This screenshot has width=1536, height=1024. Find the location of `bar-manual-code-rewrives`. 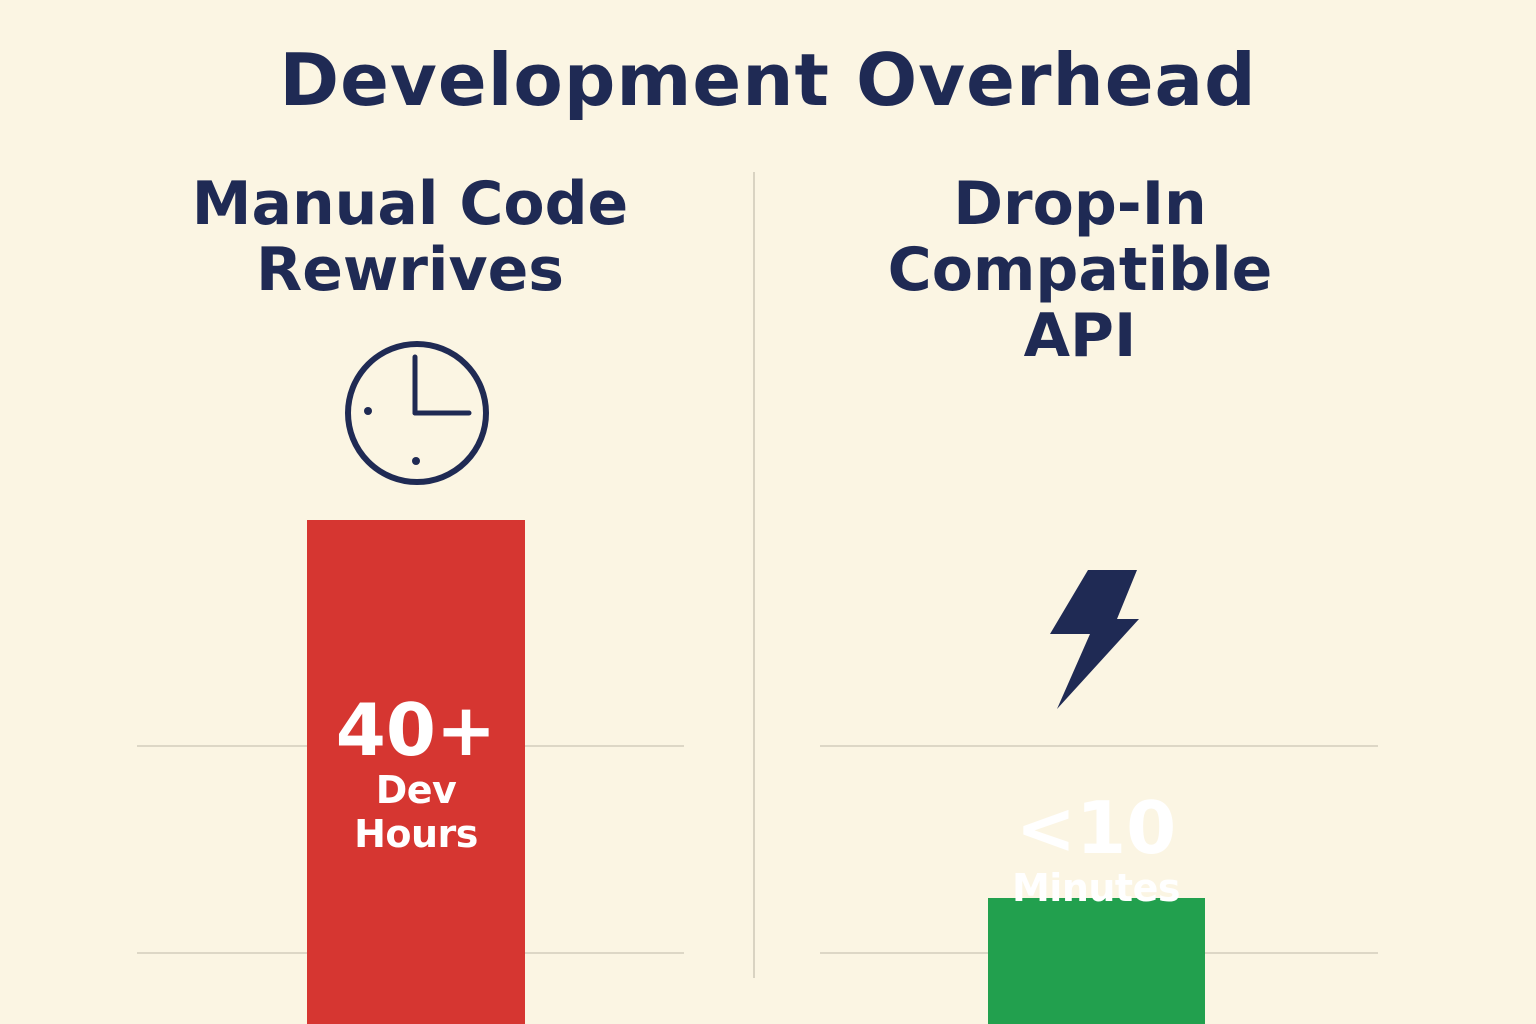

bar-manual-code-rewrives is located at coordinates (416, 772).